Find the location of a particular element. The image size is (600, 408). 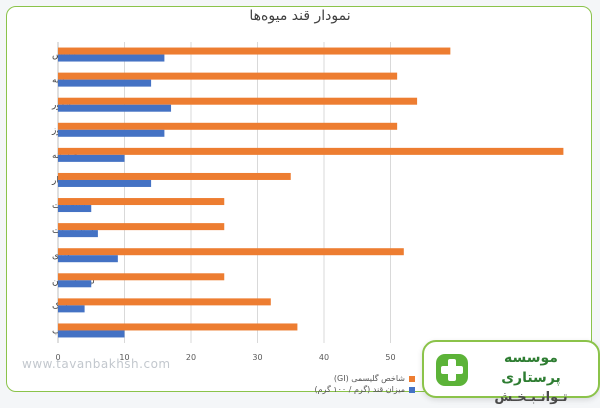

legend-swatch-sugar is located at coordinates (412, 389).